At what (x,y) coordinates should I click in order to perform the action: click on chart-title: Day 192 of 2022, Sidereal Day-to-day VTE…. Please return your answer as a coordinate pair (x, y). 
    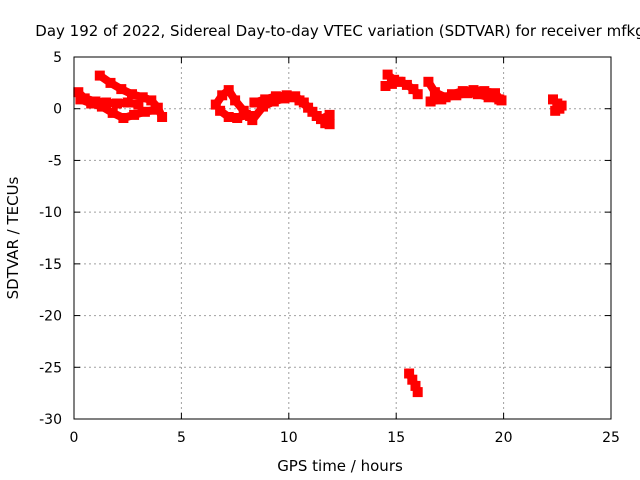
    Looking at the image, I should click on (337, 31).